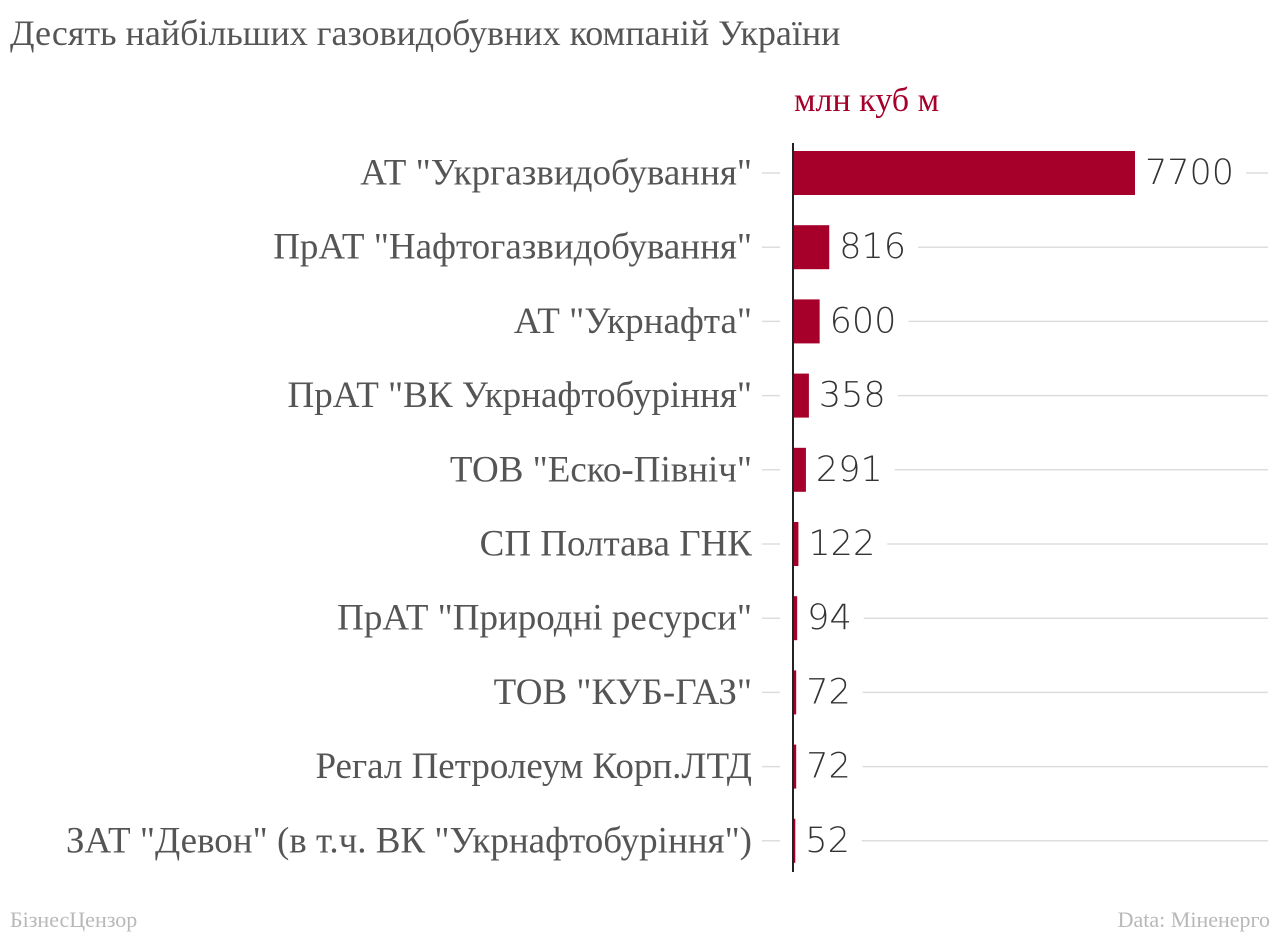  What do you see at coordinates (829, 618) in the screenshot?
I see `value-label: 94` at bounding box center [829, 618].